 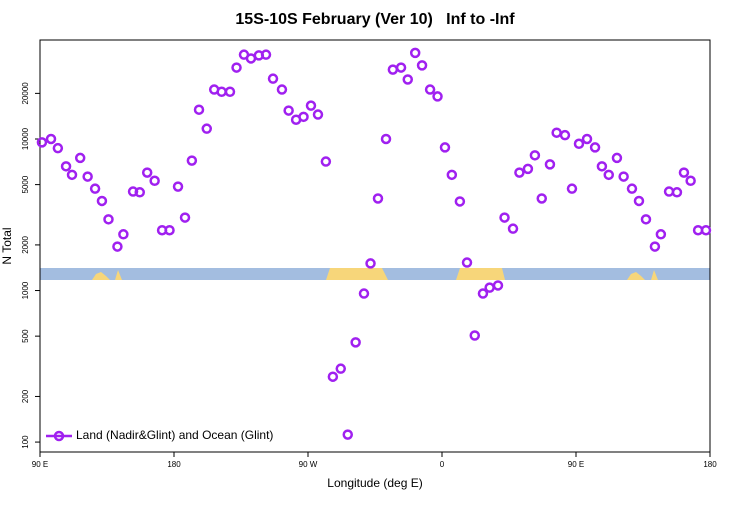 What do you see at coordinates (7, 245) in the screenshot?
I see `y-axis-label: N Total` at bounding box center [7, 245].